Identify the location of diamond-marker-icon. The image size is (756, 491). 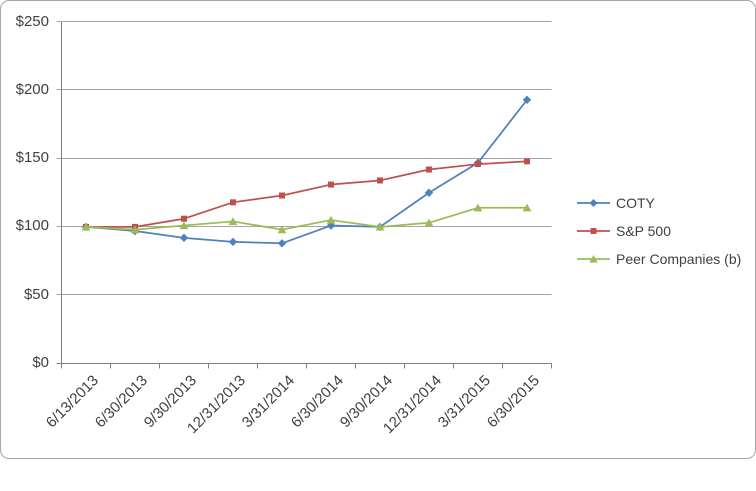
(593, 203).